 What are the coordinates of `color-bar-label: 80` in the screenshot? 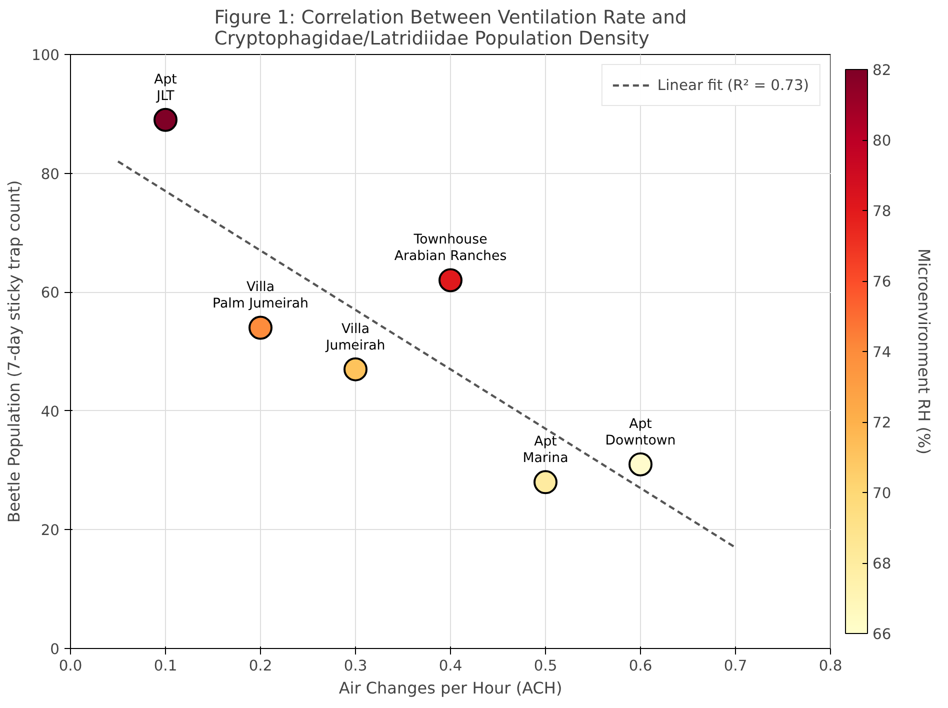 It's located at (882, 141).